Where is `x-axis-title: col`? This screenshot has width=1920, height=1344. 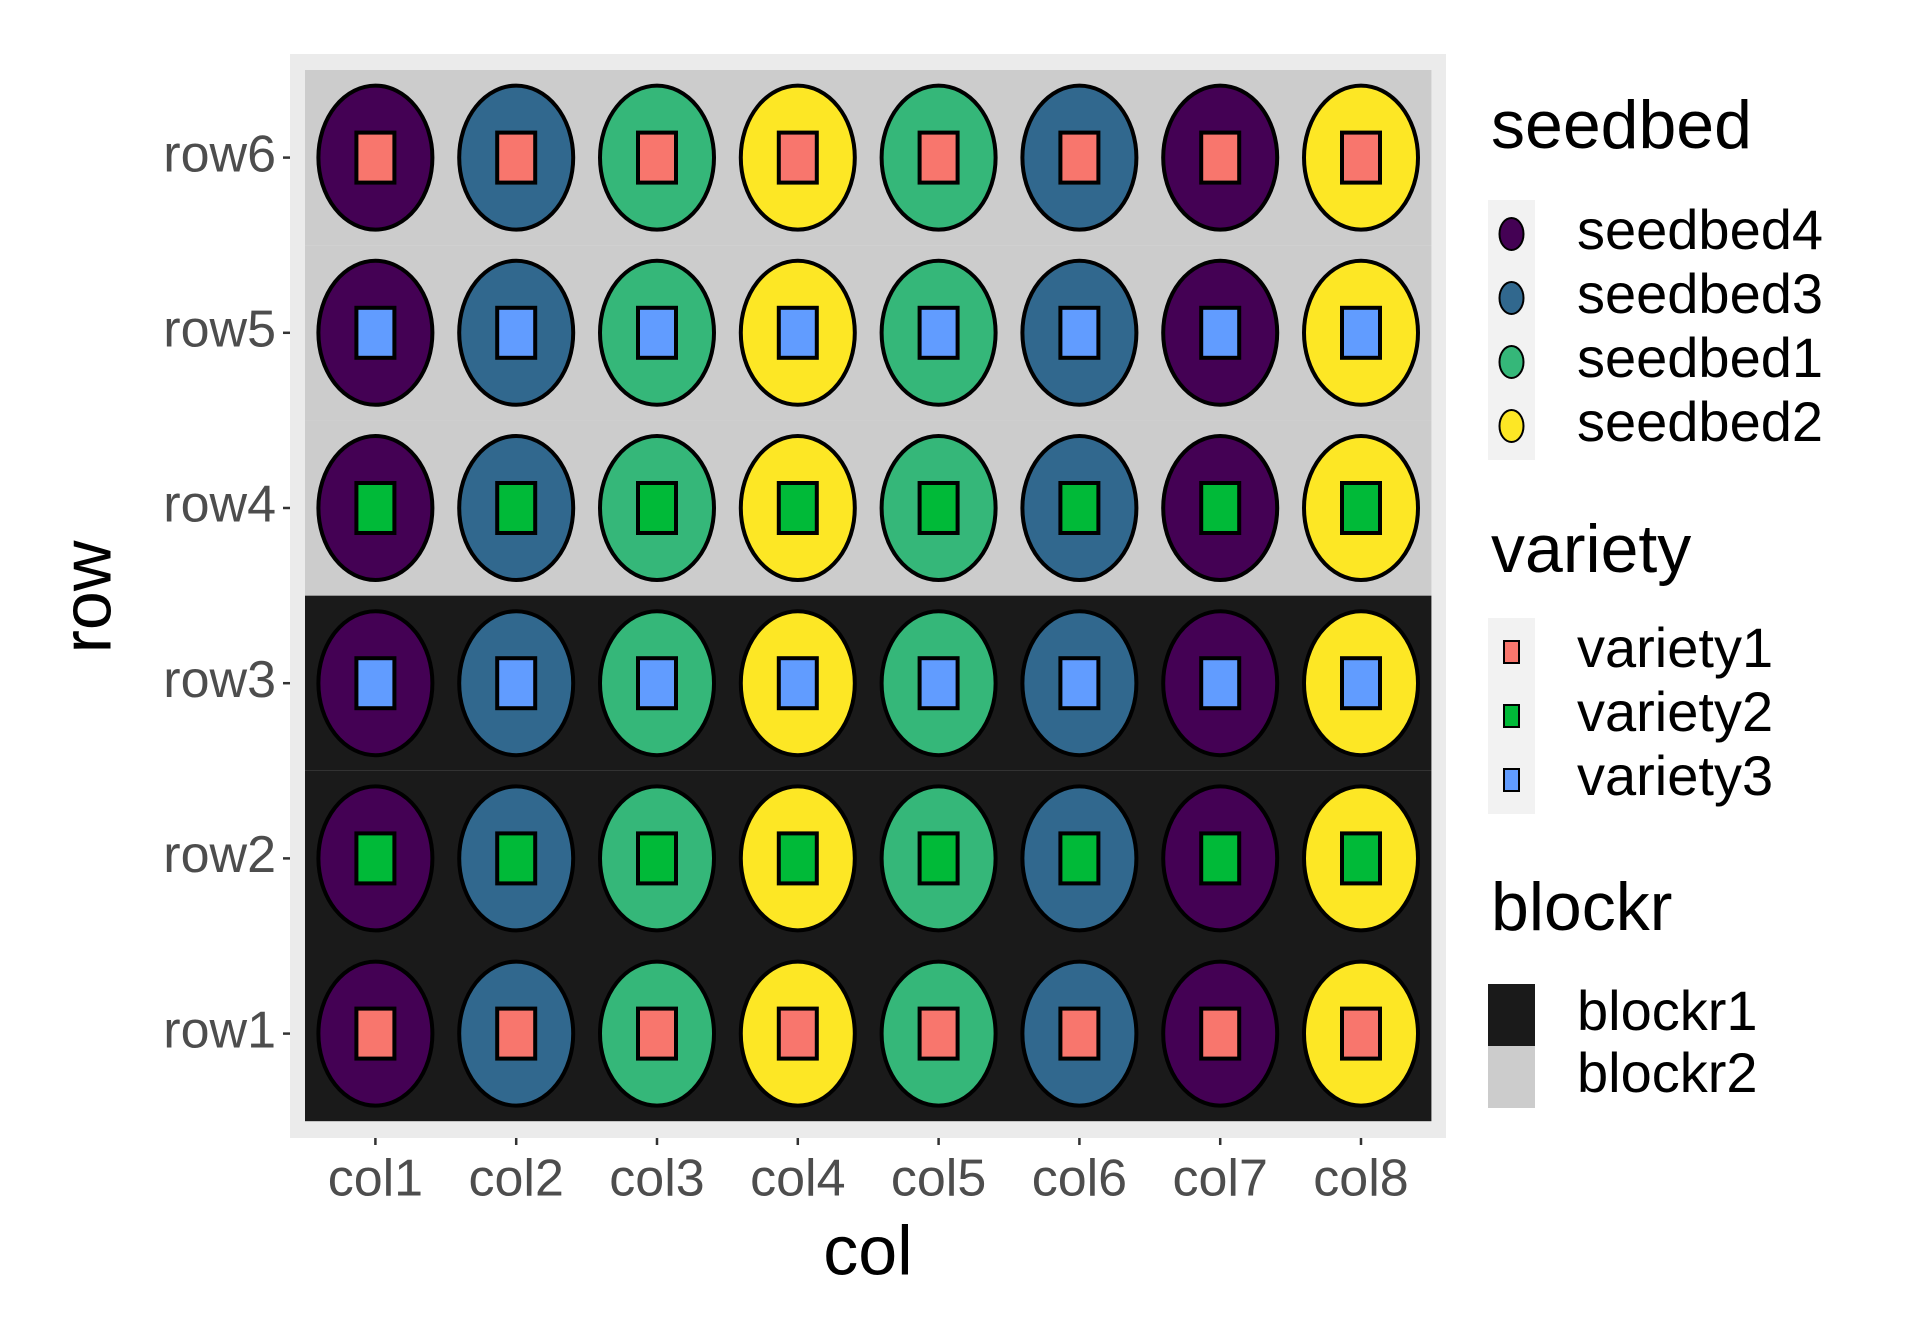
x-axis-title: col is located at coordinates (867, 1250).